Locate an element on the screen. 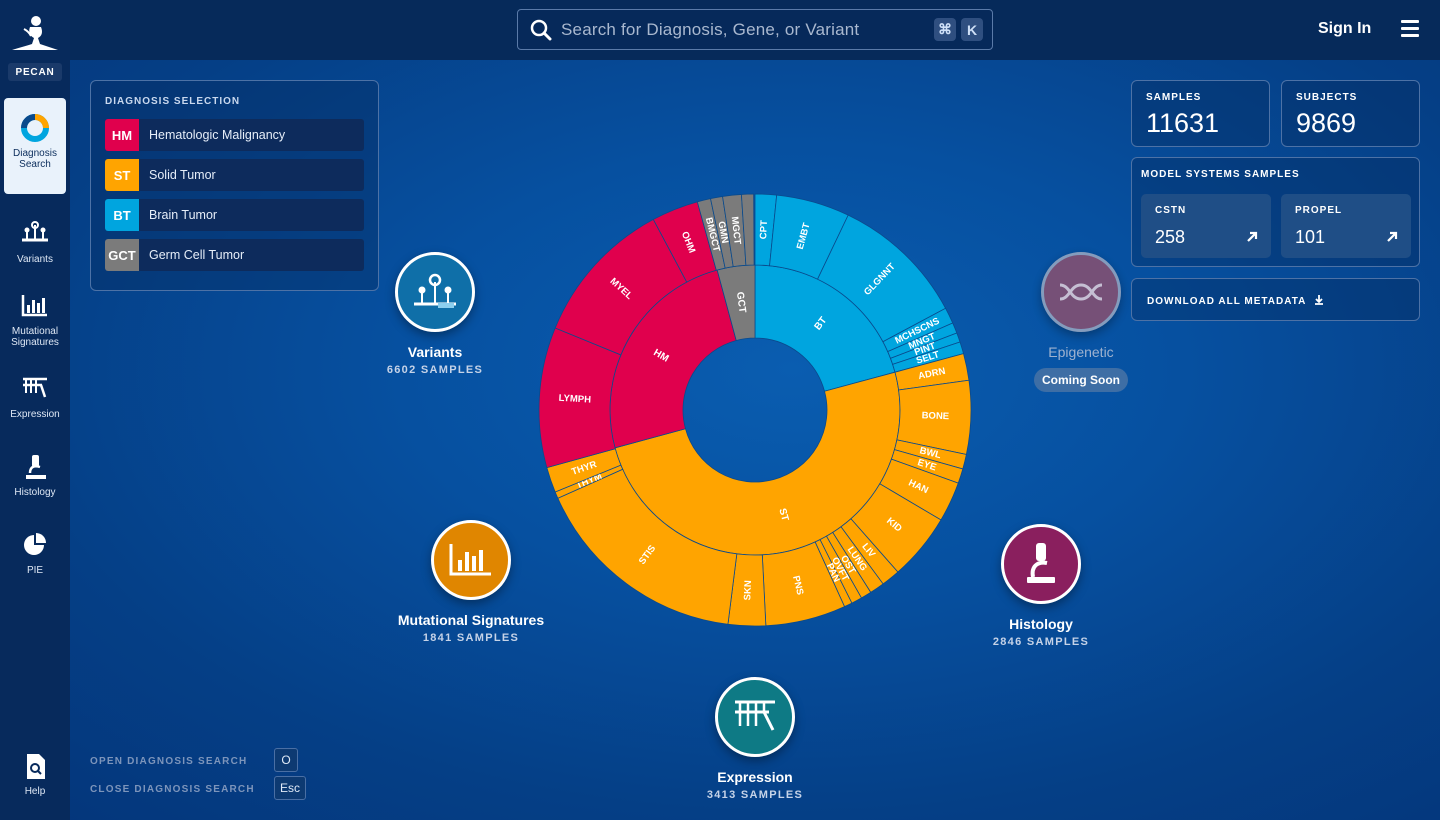 This screenshot has width=1440, height=820. sidebar-item-label: Help is located at coordinates (35, 791).